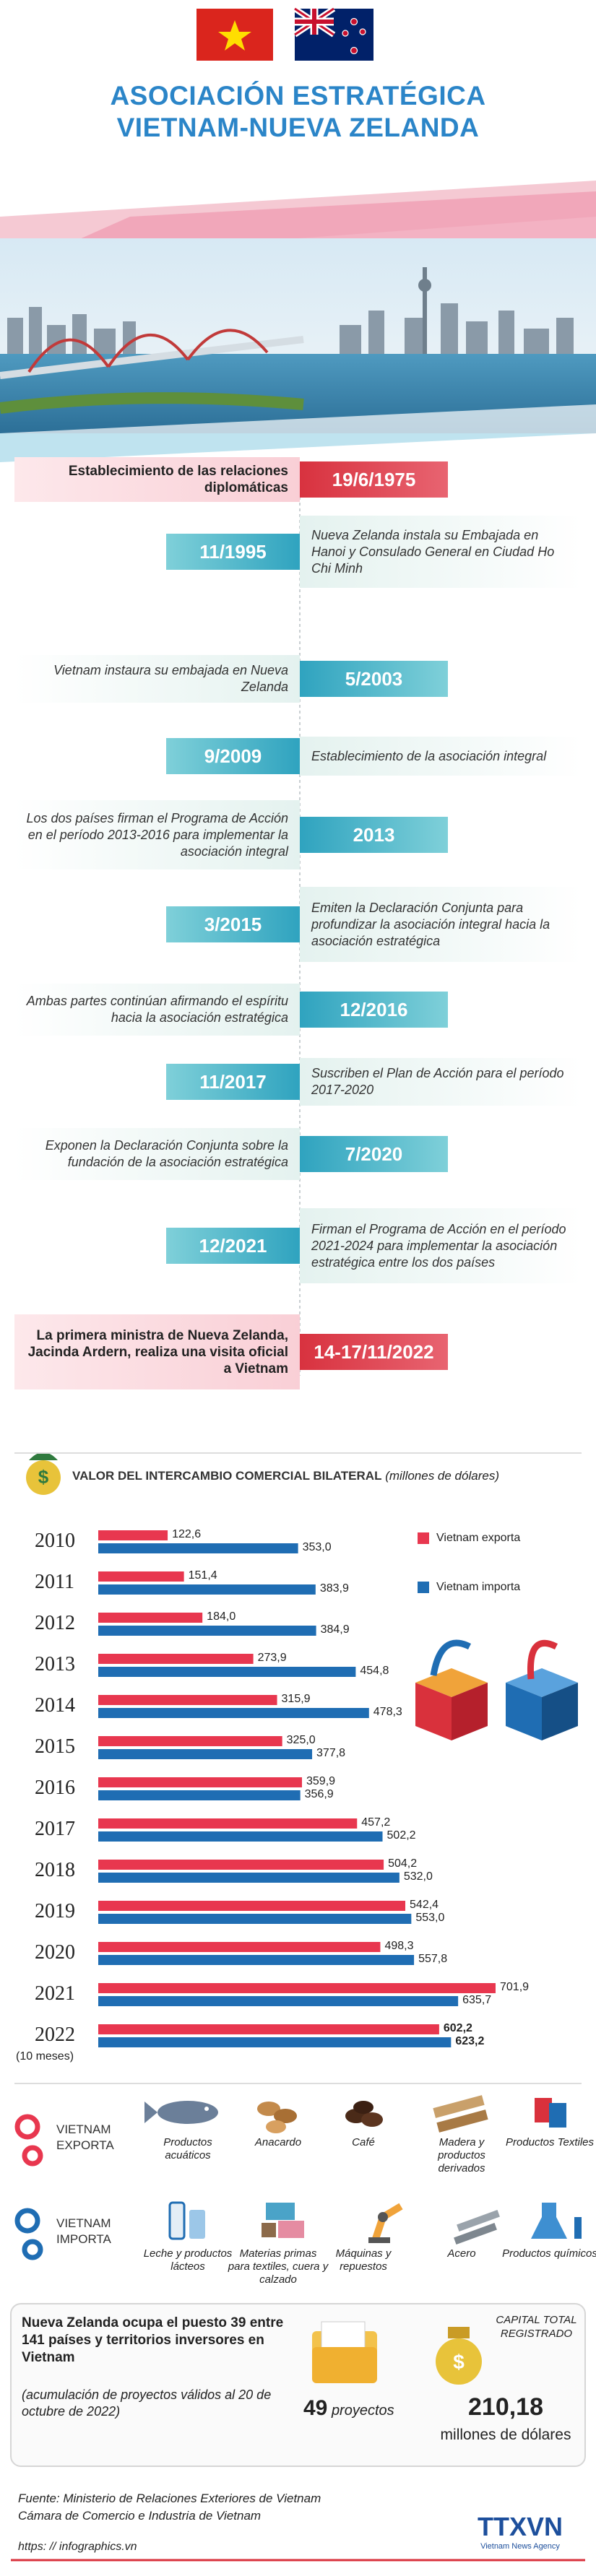 This screenshot has height=2576, width=596. What do you see at coordinates (55, 1870) in the screenshot?
I see `y-tick-label: 2018` at bounding box center [55, 1870].